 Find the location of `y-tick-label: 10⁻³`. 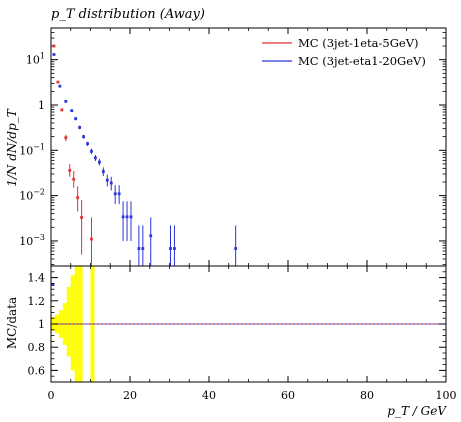

y-tick-label: 10⁻³ is located at coordinates (32, 240).